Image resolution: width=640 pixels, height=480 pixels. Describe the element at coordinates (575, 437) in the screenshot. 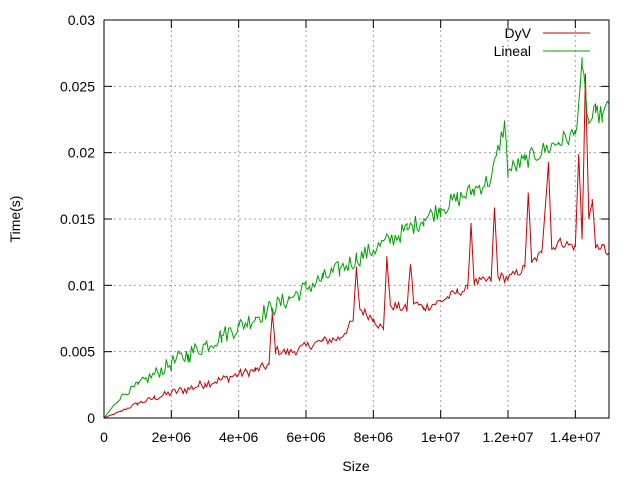

I see `x-tick-label: 1.4e+07` at that location.